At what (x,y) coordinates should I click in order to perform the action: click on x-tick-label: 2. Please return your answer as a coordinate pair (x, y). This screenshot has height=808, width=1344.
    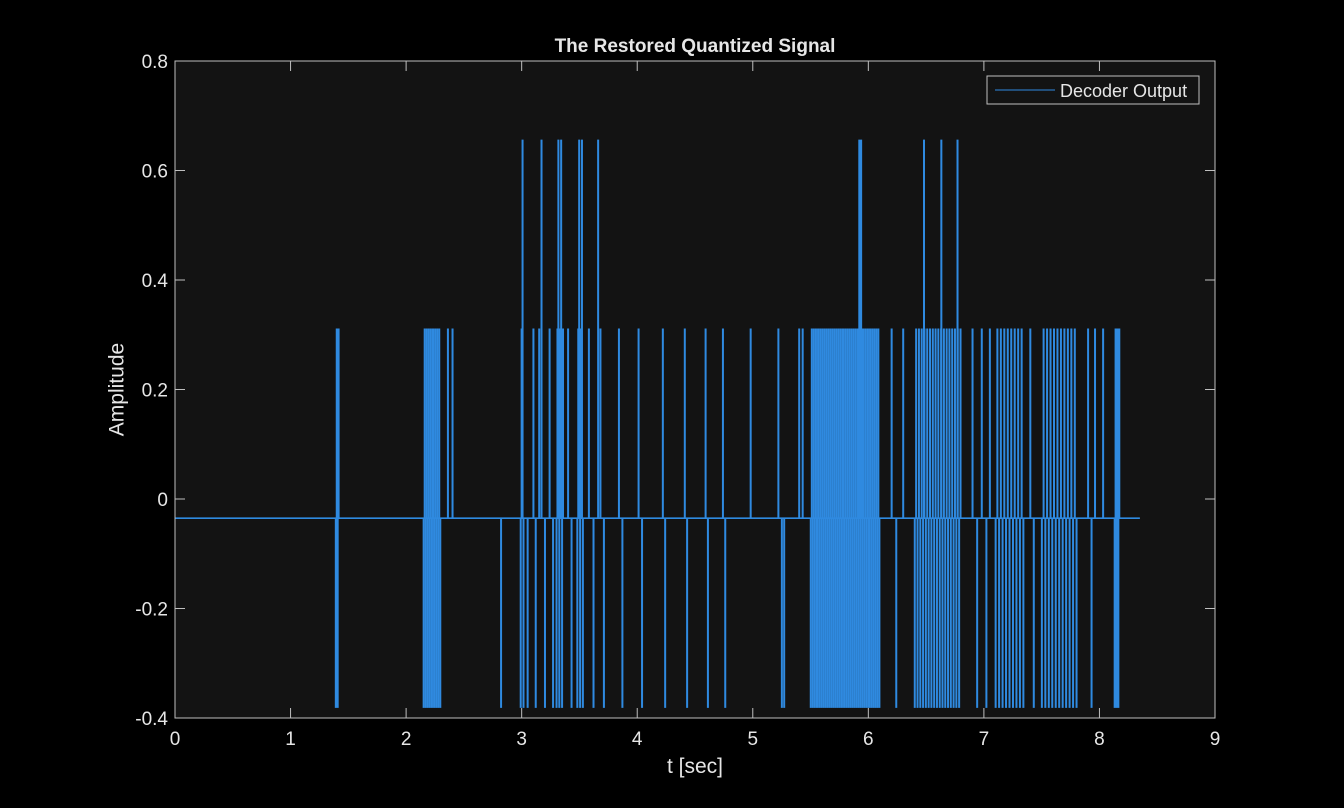
    Looking at the image, I should click on (406, 739).